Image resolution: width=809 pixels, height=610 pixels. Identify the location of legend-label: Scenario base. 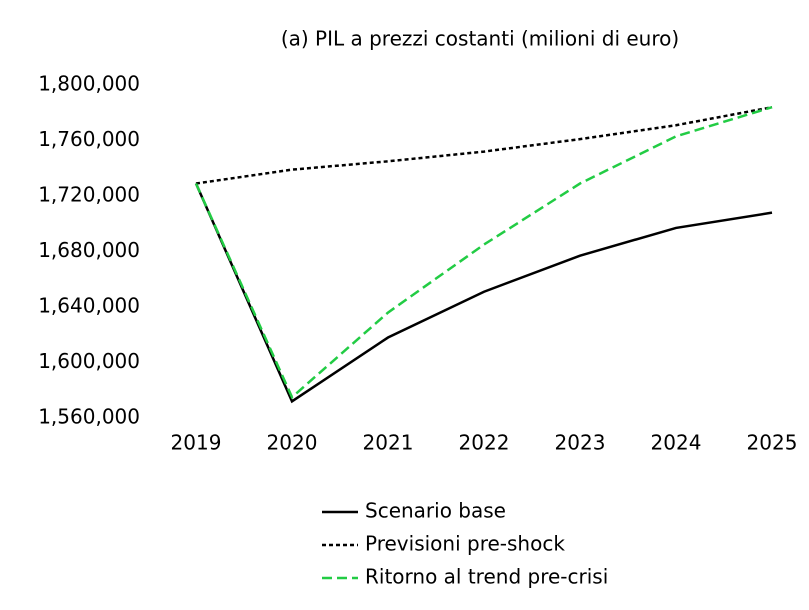
(435, 511).